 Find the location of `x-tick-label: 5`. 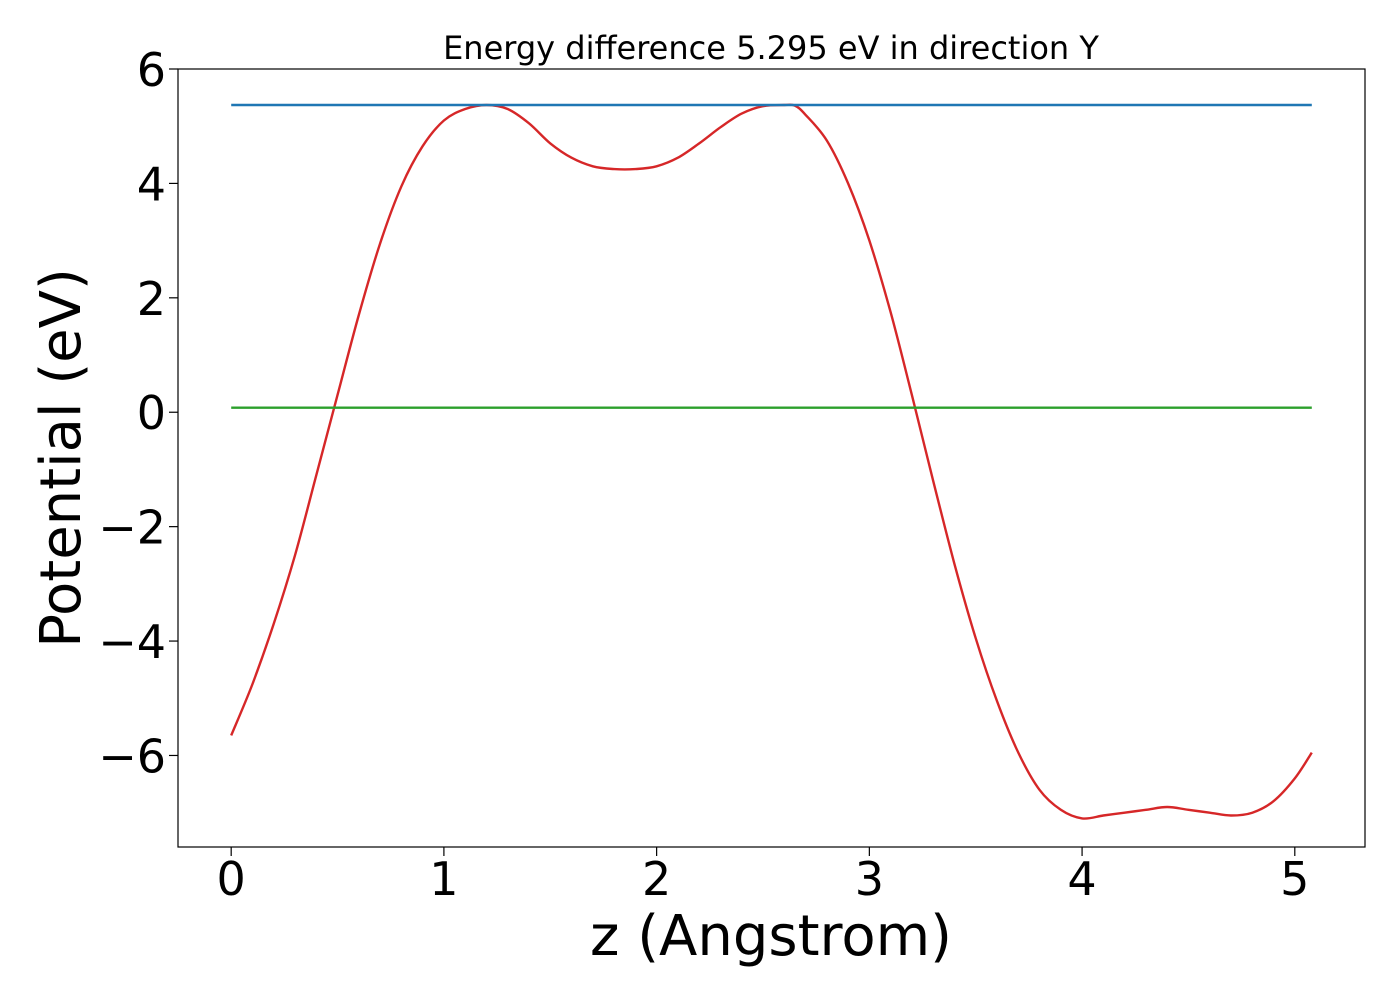

x-tick-label: 5 is located at coordinates (1294, 879).